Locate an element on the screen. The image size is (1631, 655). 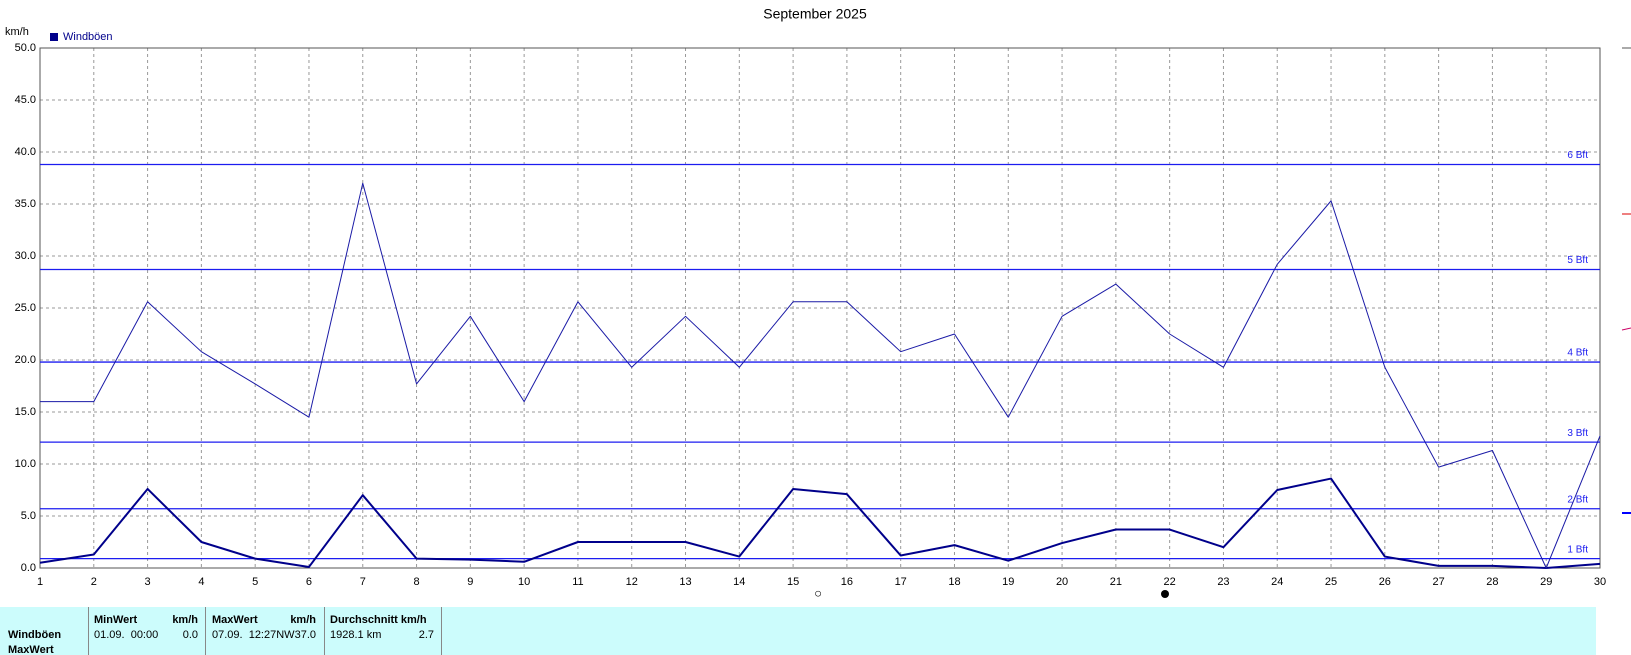
table-cell: 0.0 is located at coordinates (190, 635).